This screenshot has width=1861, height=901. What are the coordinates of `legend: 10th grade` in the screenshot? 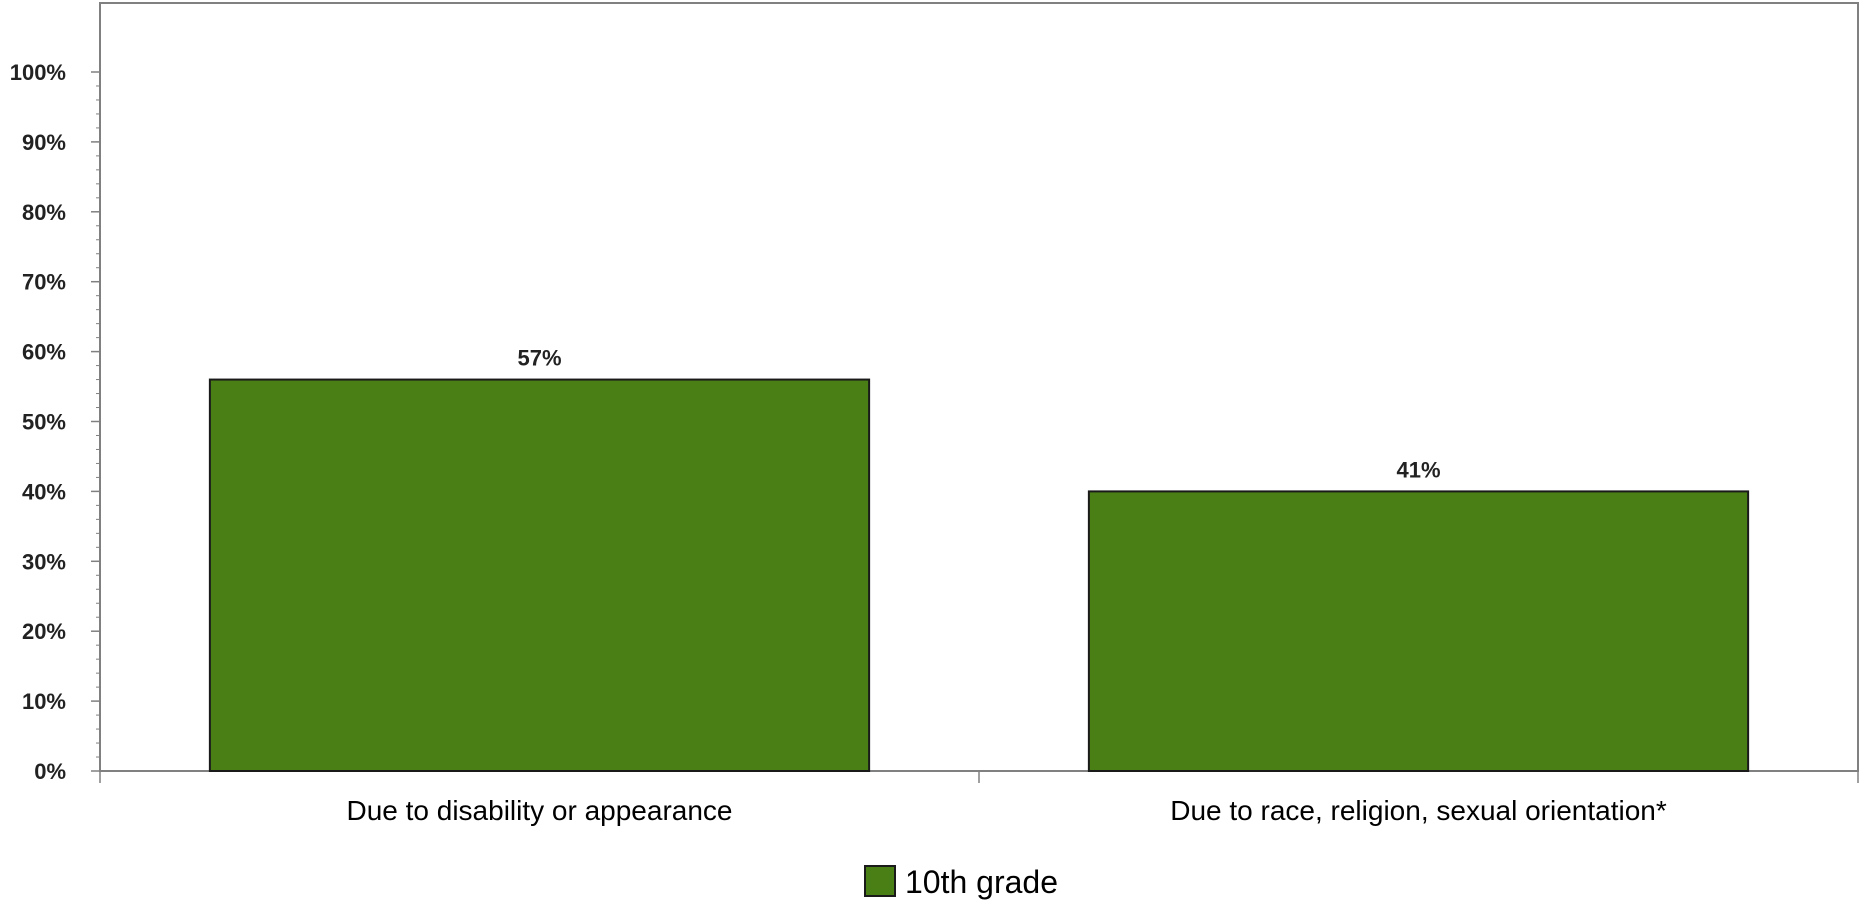 It's located at (961, 882).